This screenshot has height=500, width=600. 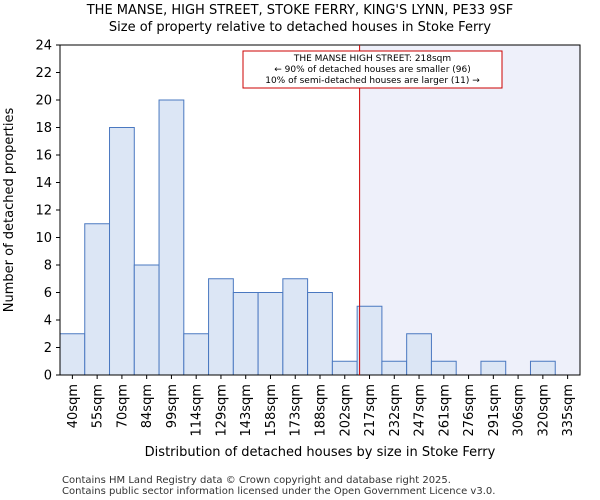 I want to click on y-tick-label: 8, so click(x=48, y=266).